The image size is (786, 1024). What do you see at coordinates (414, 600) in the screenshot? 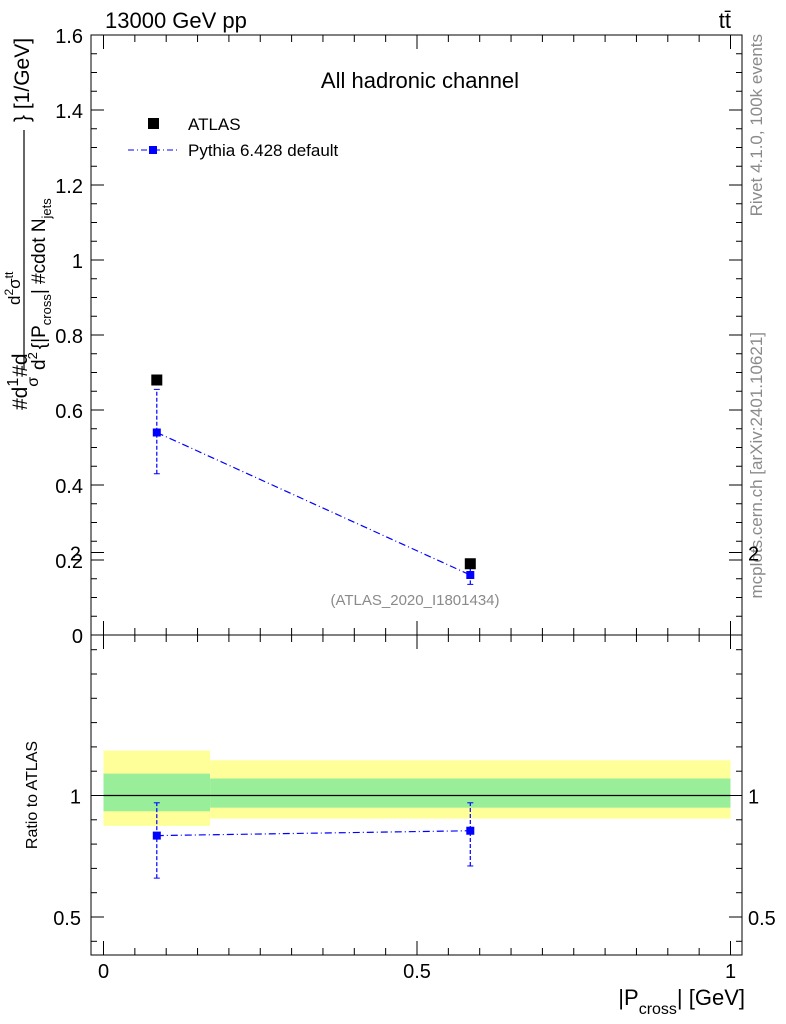
I see `analysis-label: (ATLAS_2020_I1801434)` at bounding box center [414, 600].